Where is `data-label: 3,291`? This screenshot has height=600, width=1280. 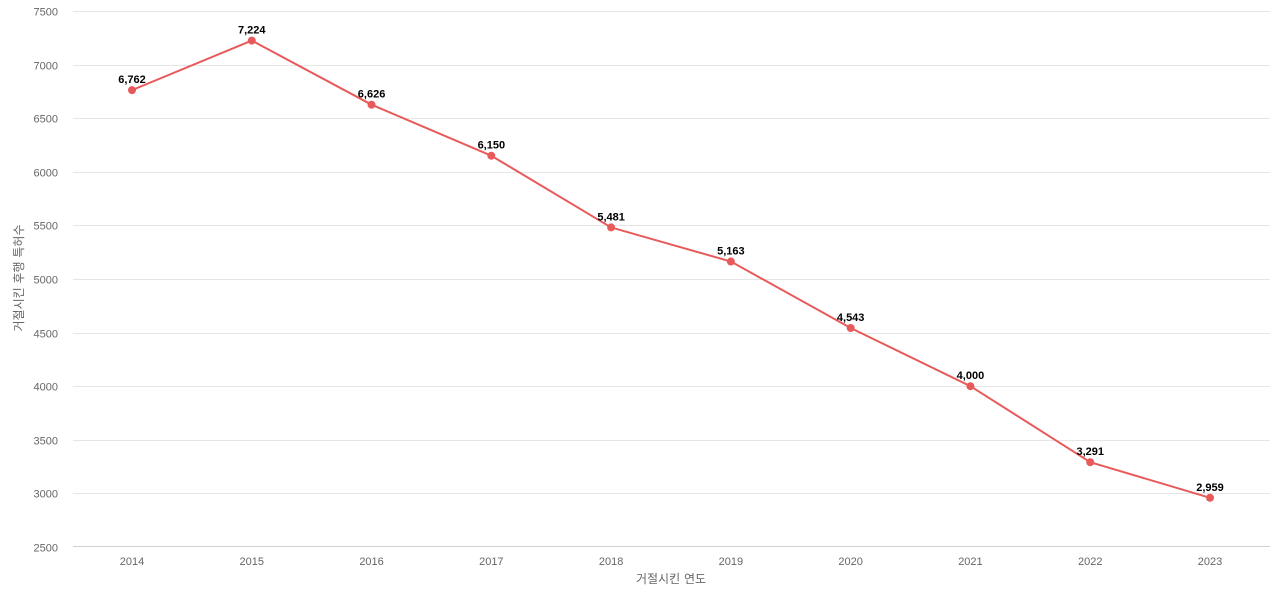 data-label: 3,291 is located at coordinates (1090, 452).